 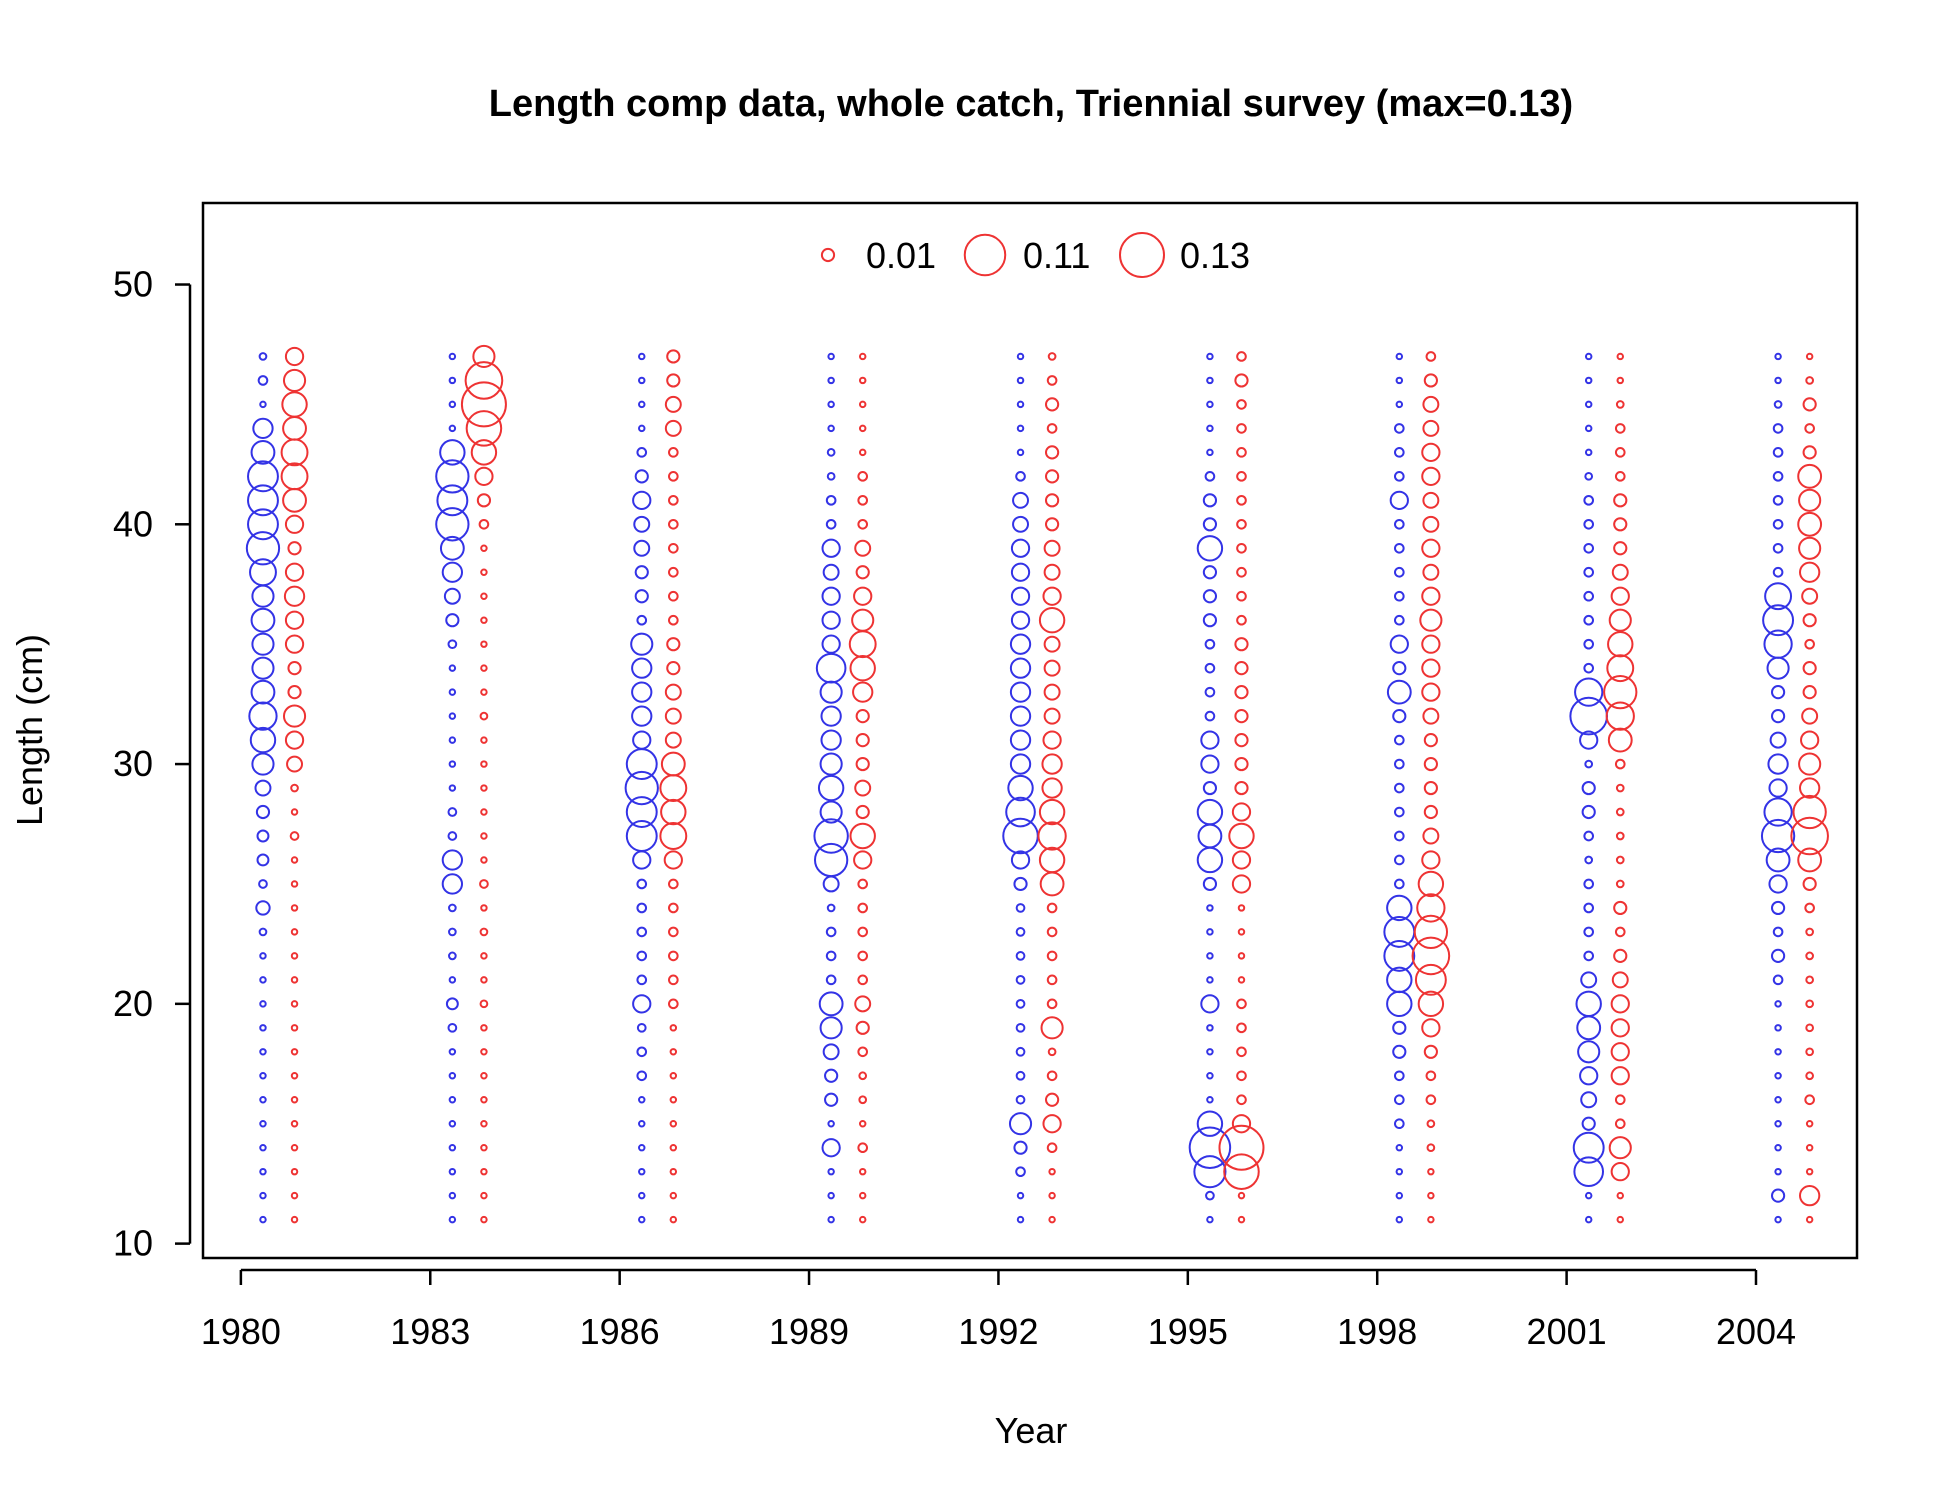 What do you see at coordinates (133, 1003) in the screenshot?
I see `y-tick-label: 20` at bounding box center [133, 1003].